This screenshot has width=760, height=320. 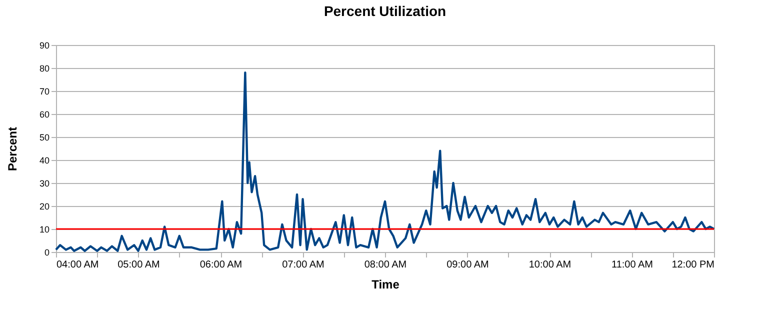 What do you see at coordinates (632, 265) in the screenshot?
I see `x-tick-label: 11:00 AM` at bounding box center [632, 265].